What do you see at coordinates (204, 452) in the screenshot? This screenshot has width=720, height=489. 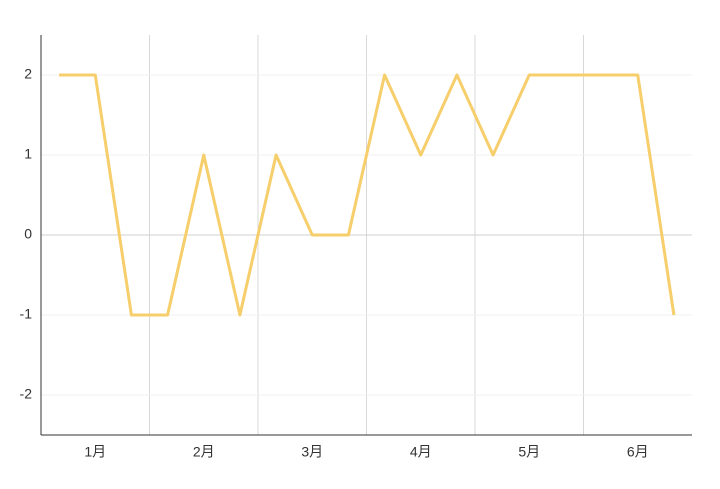 I see `x-tick-label: 2月` at bounding box center [204, 452].